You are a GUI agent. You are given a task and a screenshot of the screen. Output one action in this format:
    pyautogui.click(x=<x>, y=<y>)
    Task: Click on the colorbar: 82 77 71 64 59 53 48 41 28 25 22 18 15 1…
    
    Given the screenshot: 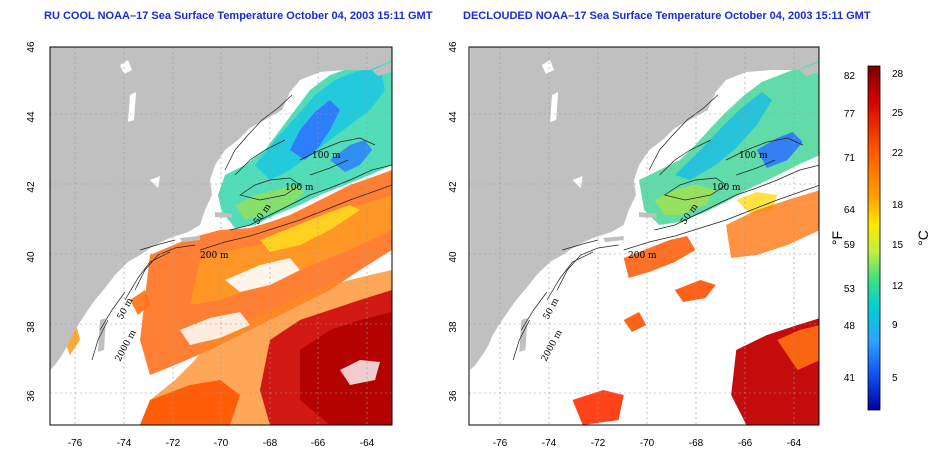 What is the action you would take?
    pyautogui.click(x=880, y=238)
    